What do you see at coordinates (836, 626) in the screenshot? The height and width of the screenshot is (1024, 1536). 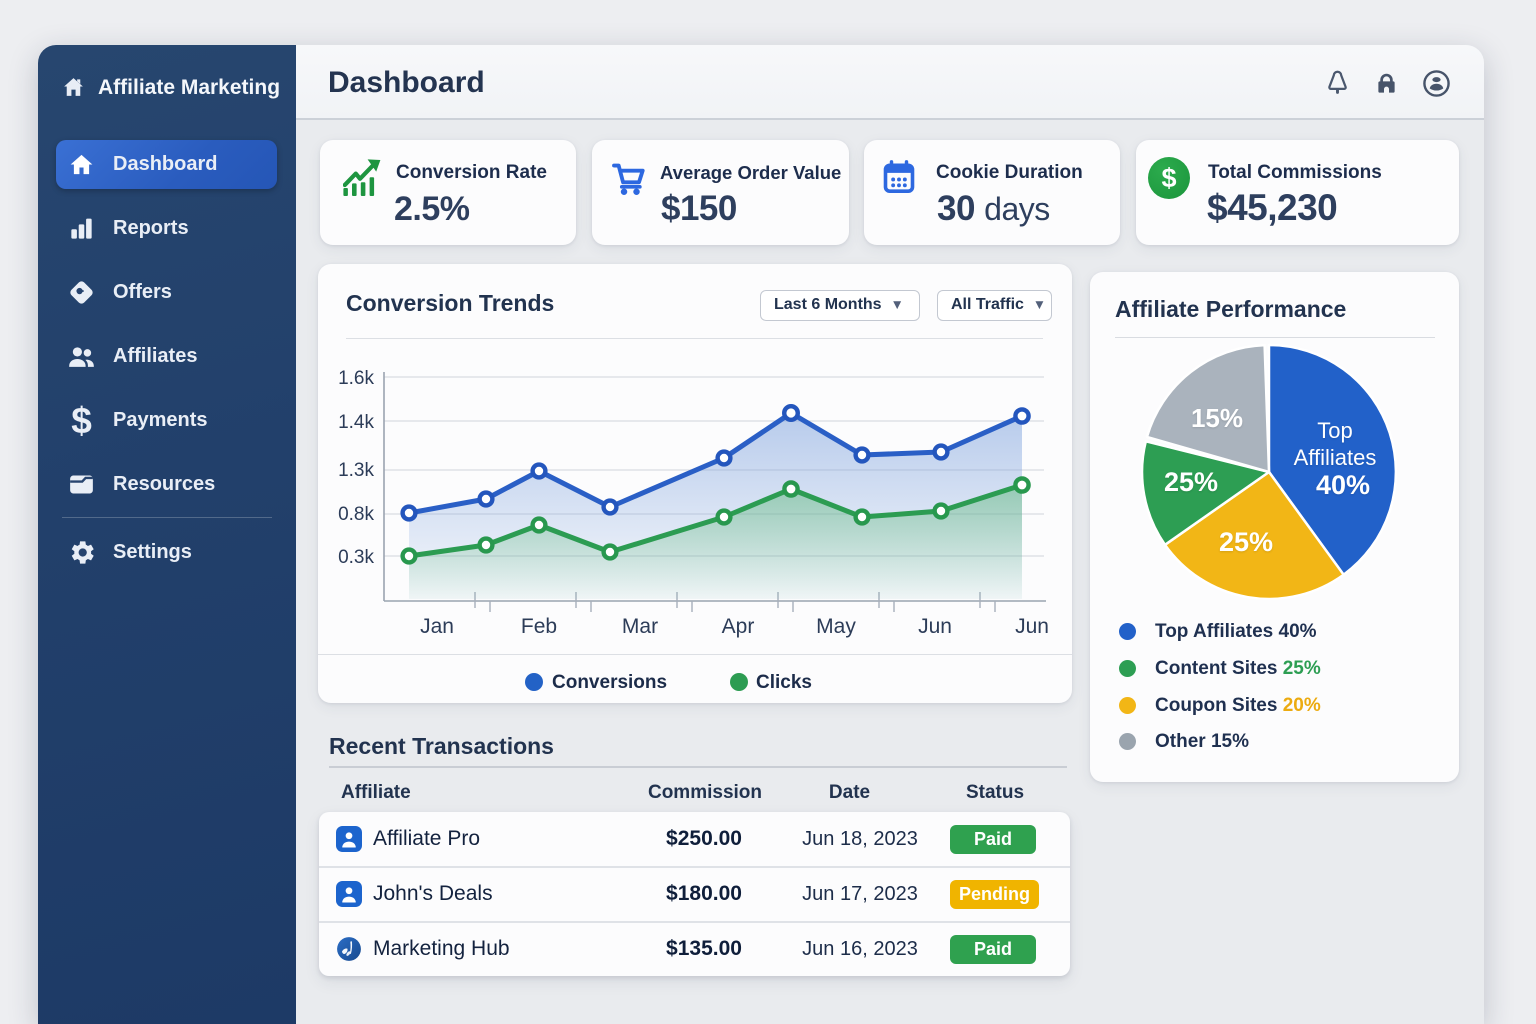 I see `svg-text: May` at bounding box center [836, 626].